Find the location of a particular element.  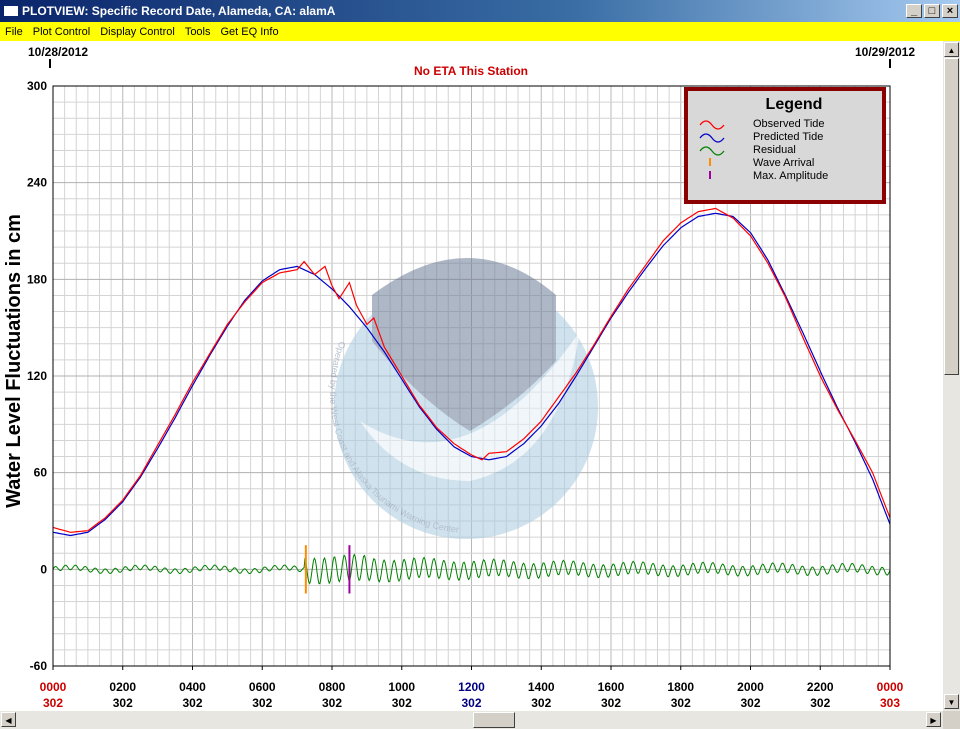

minimize-button: _ is located at coordinates (914, 11).